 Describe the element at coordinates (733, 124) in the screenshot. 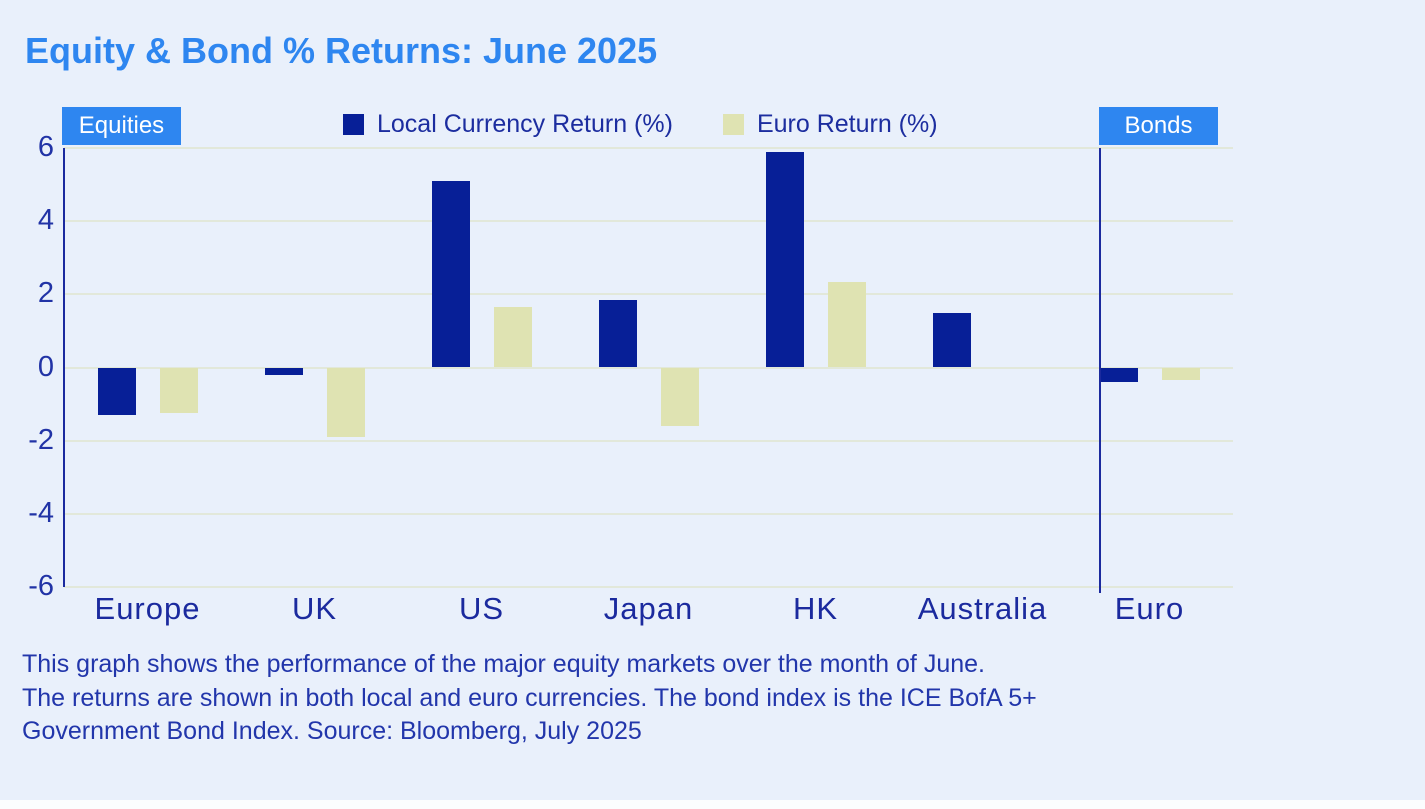

I see `euro-return-swatch-icon` at that location.